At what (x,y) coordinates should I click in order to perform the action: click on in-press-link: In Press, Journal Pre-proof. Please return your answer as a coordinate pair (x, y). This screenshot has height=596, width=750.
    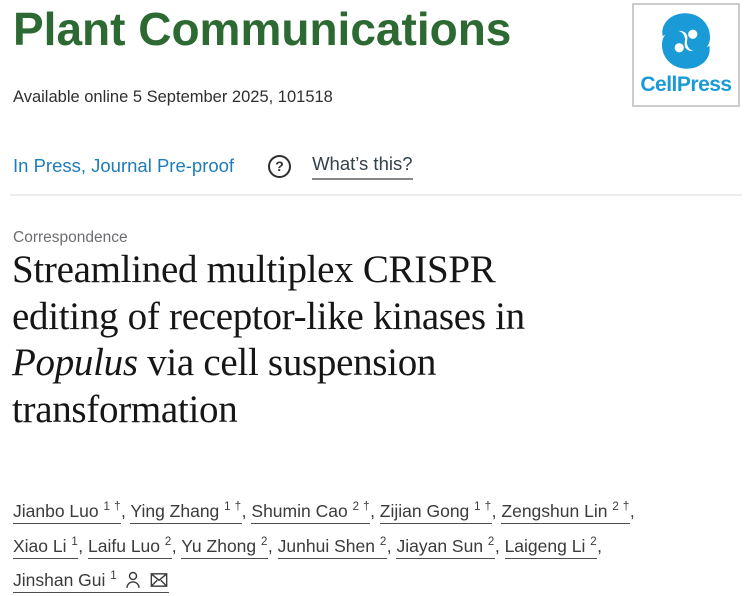
    Looking at the image, I should click on (124, 165).